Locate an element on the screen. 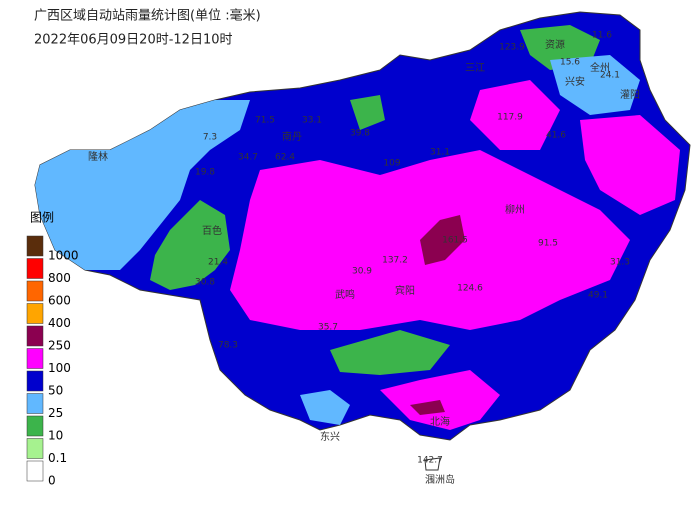 This screenshot has height=515, width=700. title: 广西区域自动站雨量统计图(单位 :毫米) is located at coordinates (147, 16).